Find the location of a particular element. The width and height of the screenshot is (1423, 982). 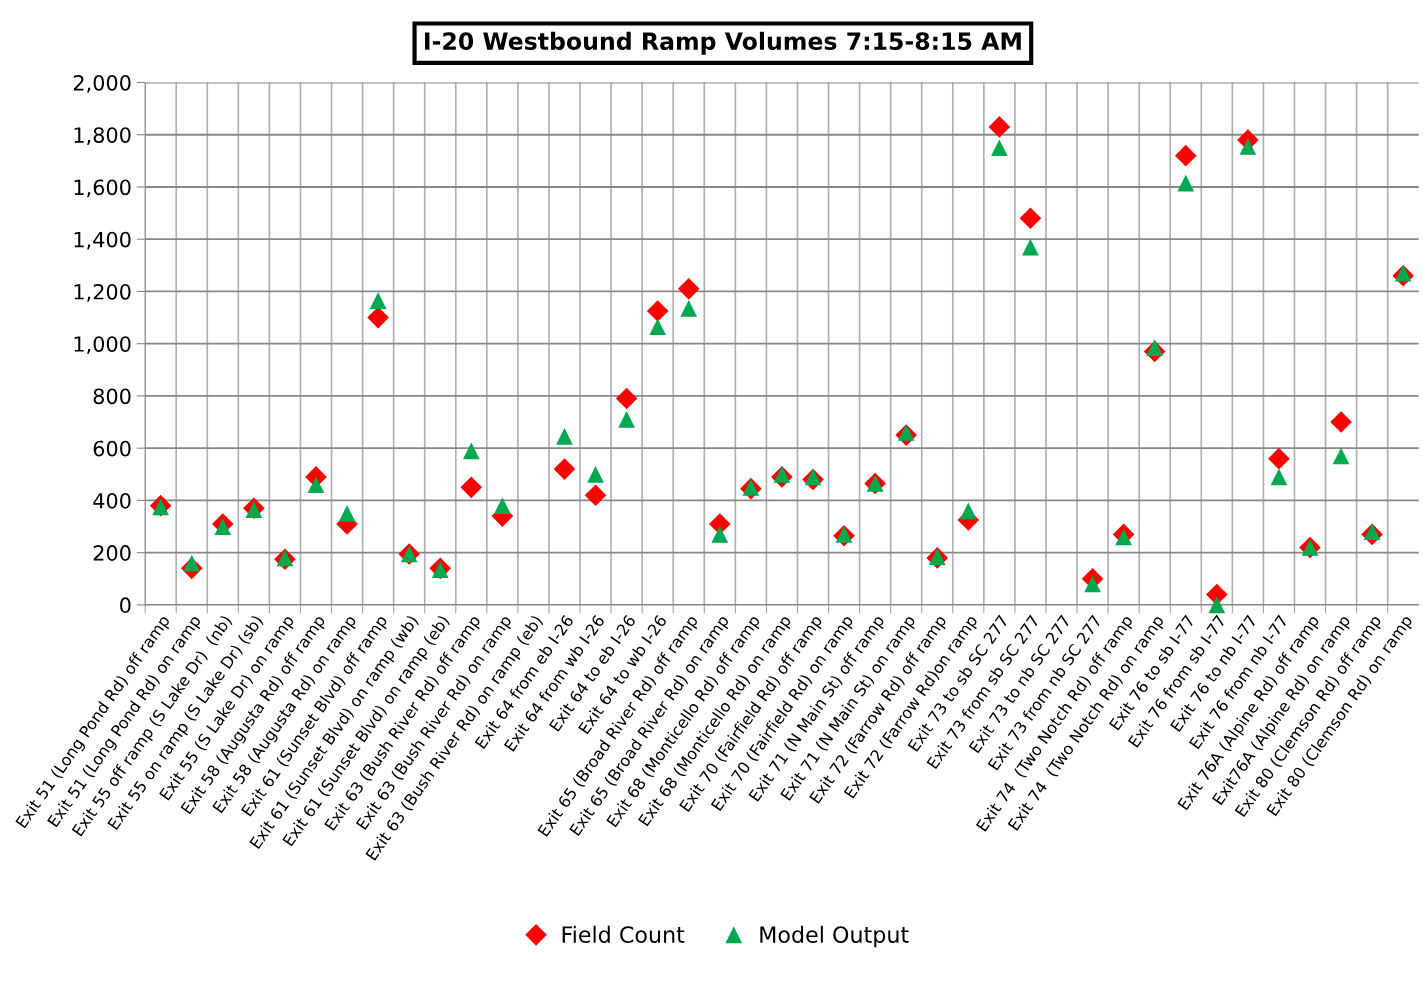

chart-title: I-20 Westbound Ramp Volumes 7:15-8:15 AM is located at coordinates (722, 43).